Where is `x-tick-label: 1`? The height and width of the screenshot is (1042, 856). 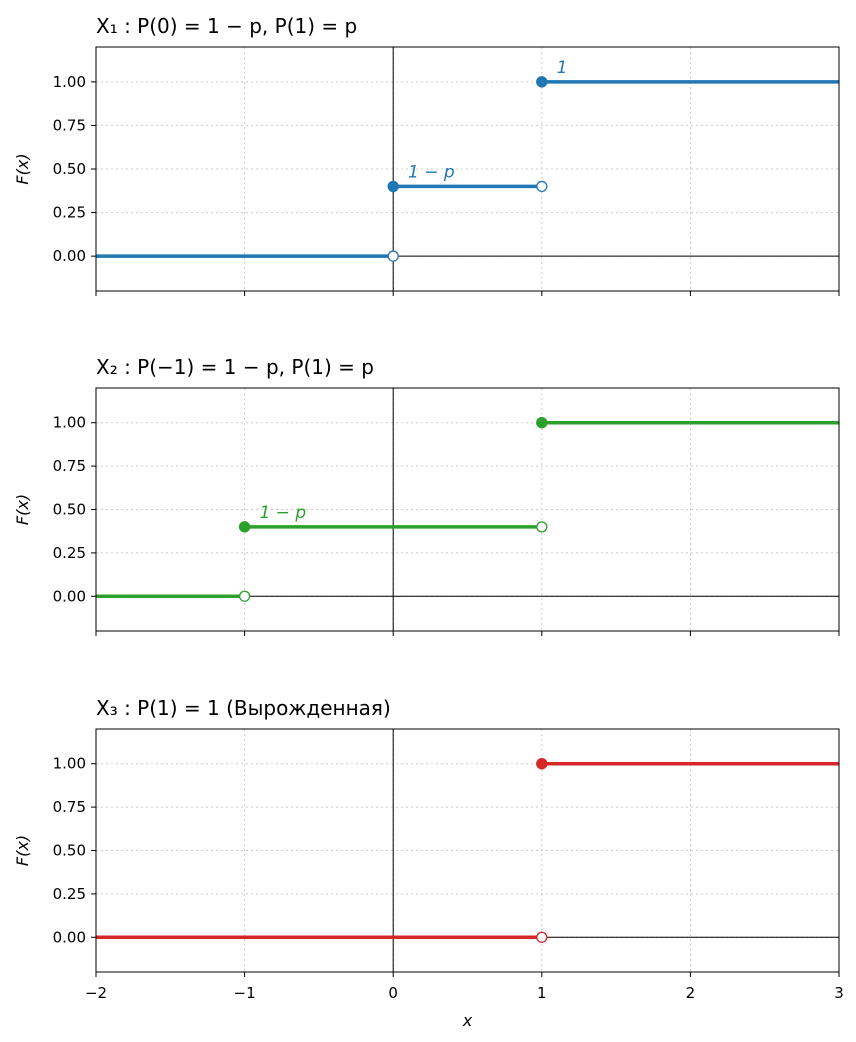 x-tick-label: 1 is located at coordinates (542, 993).